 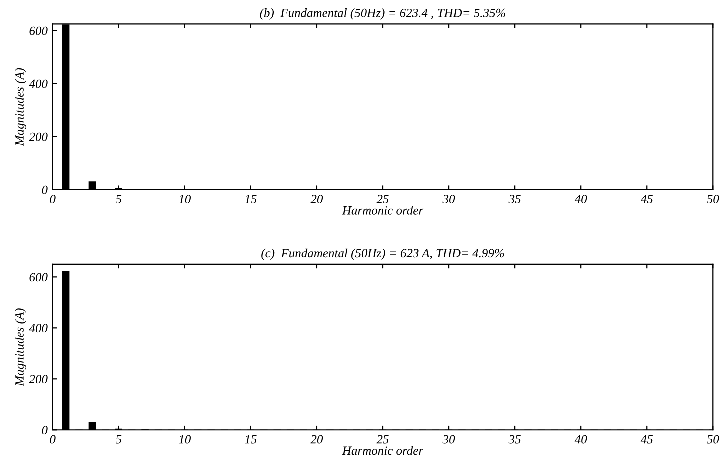 I want to click on chart-title: (b) Fundamental (50Hz) = 623.4 , THD= 5.35%, so click(x=383, y=14).